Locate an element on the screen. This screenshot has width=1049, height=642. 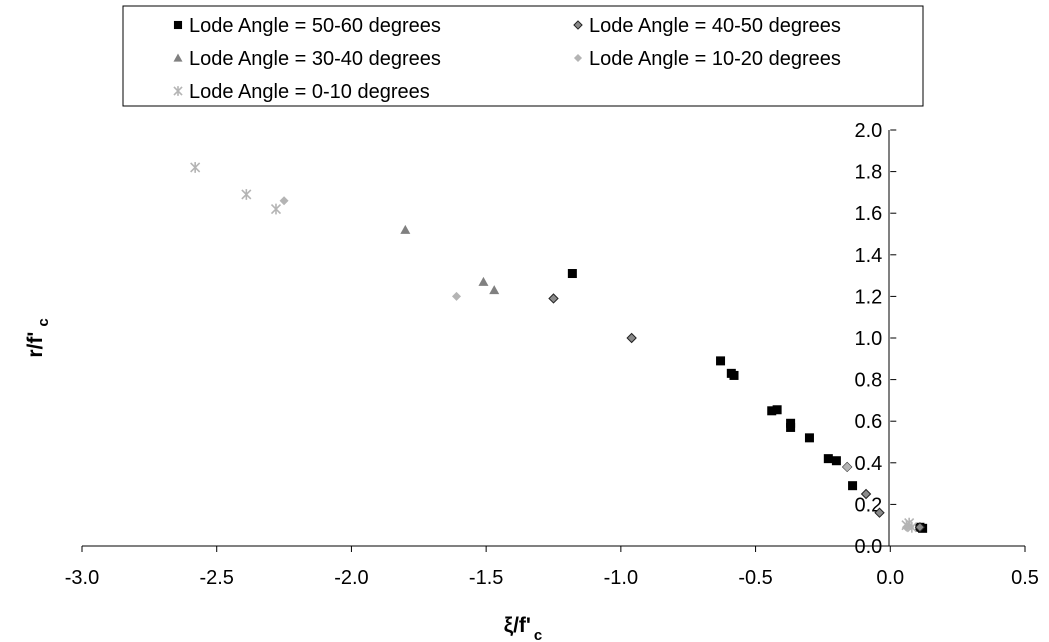
legend-entry-0-10: Lode Angle = 0-10 degrees is located at coordinates (301, 92).